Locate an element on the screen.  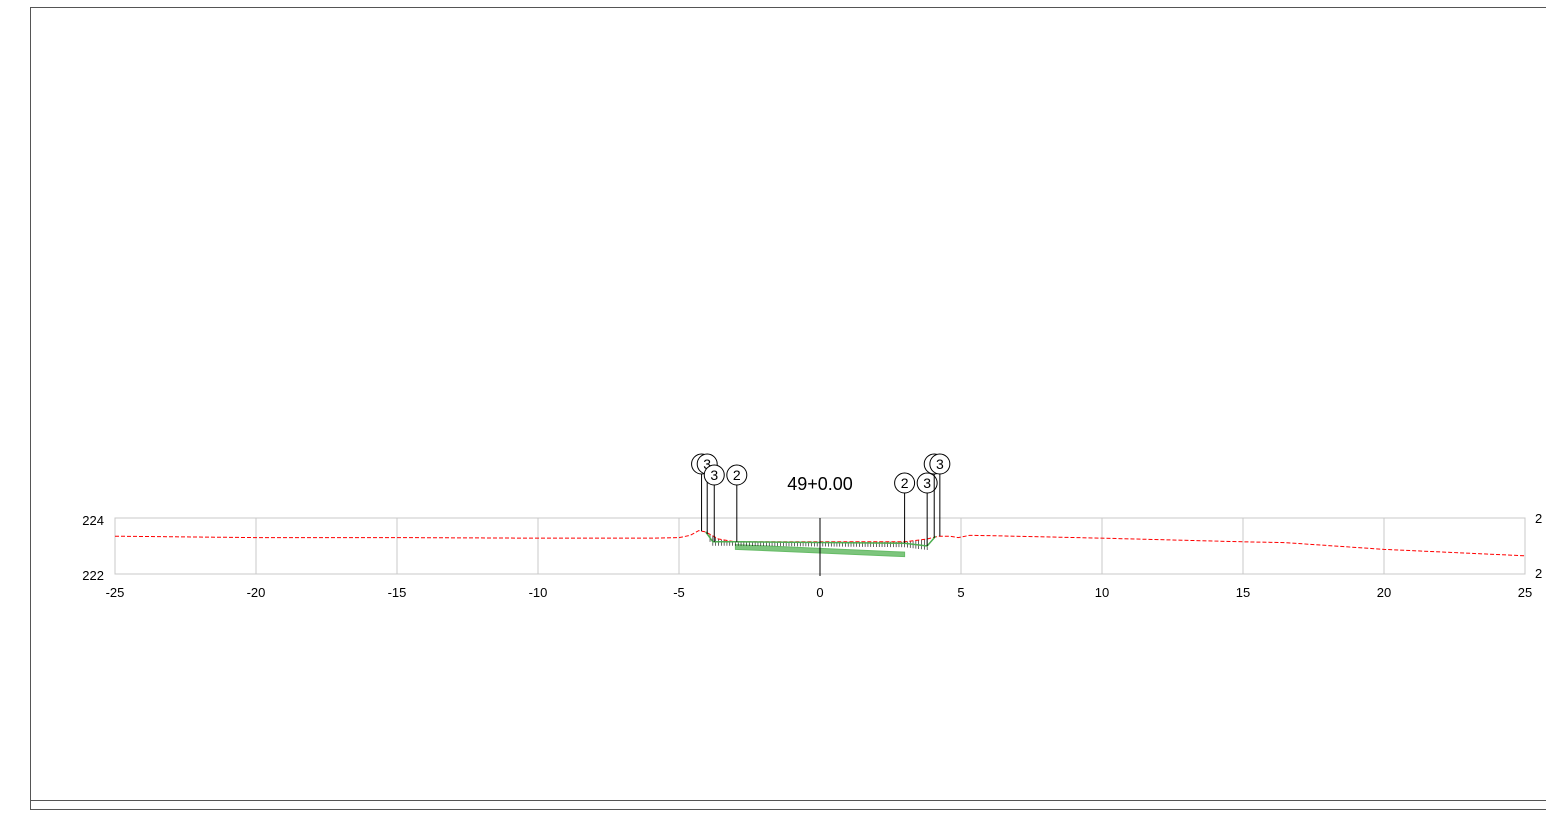
elevation-label-top-right: 2 is located at coordinates (1538, 518).